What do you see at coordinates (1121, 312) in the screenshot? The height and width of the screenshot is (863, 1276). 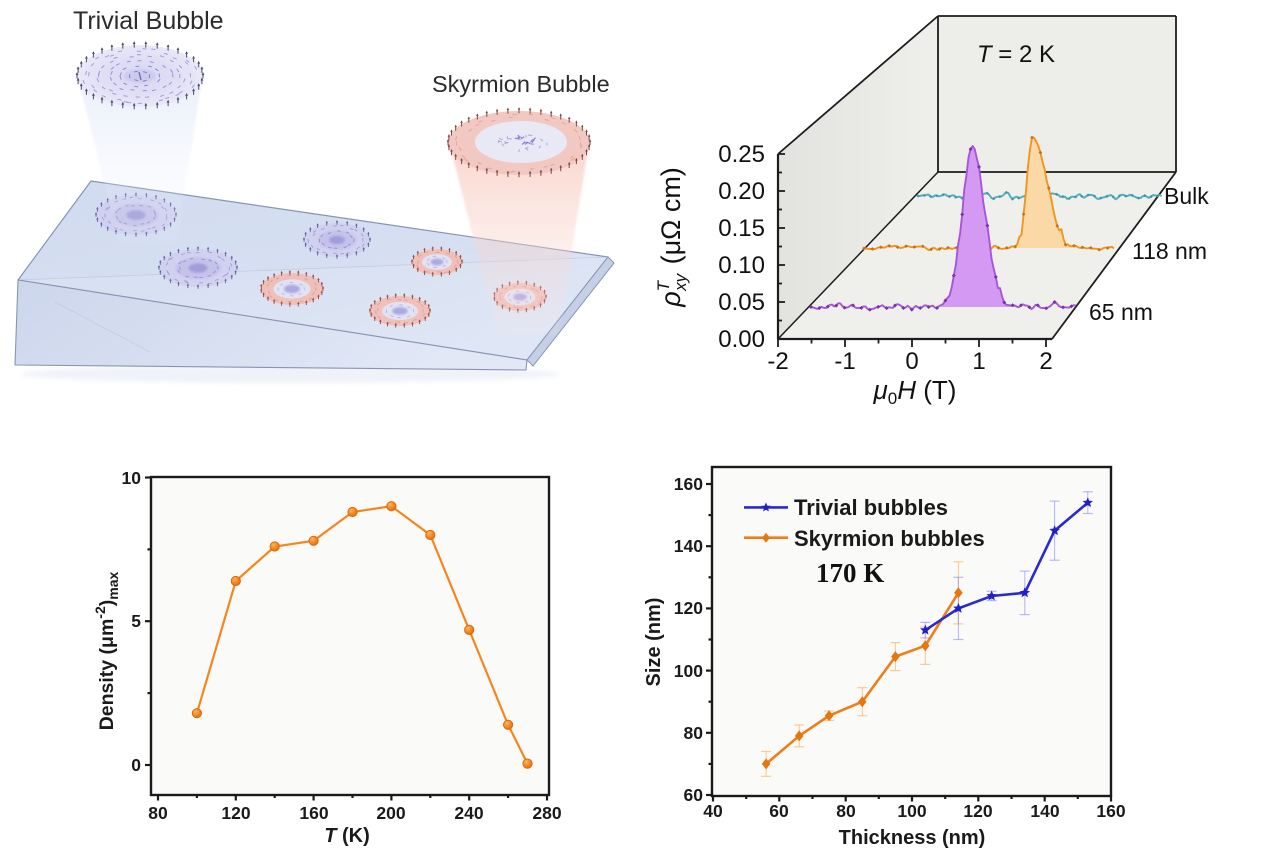 I see `svg-text: 65 nm` at bounding box center [1121, 312].